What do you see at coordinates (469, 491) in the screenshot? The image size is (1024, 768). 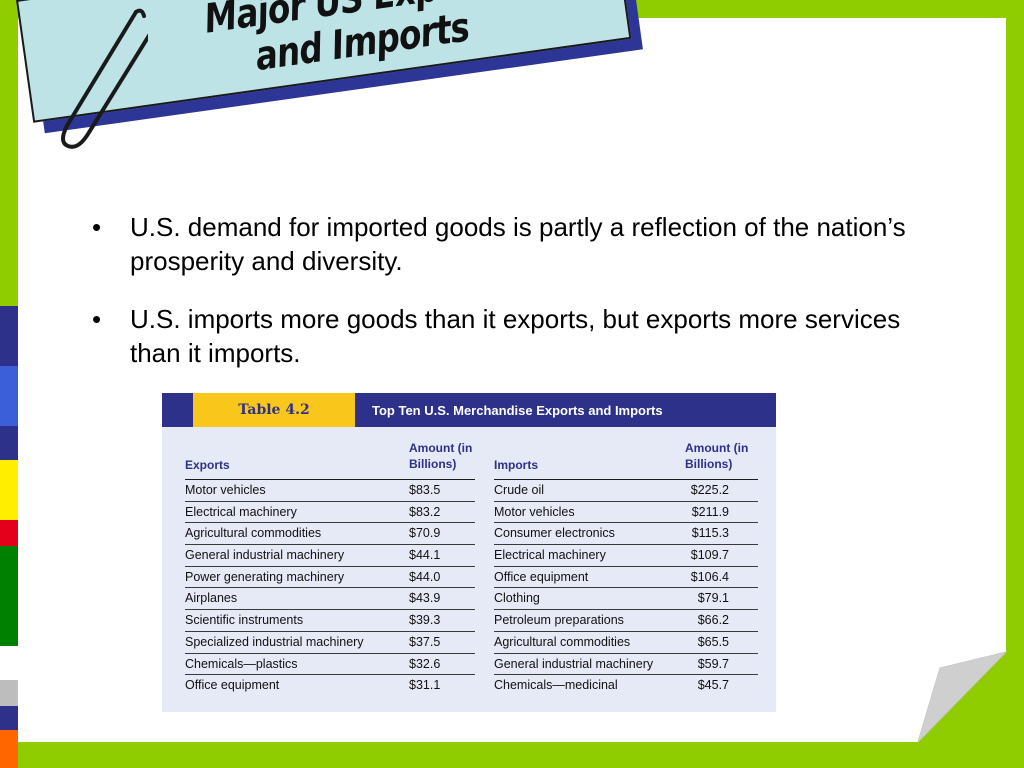 I see `table-row: Motor vehicles $83.5 Crude oil $225.2` at bounding box center [469, 491].